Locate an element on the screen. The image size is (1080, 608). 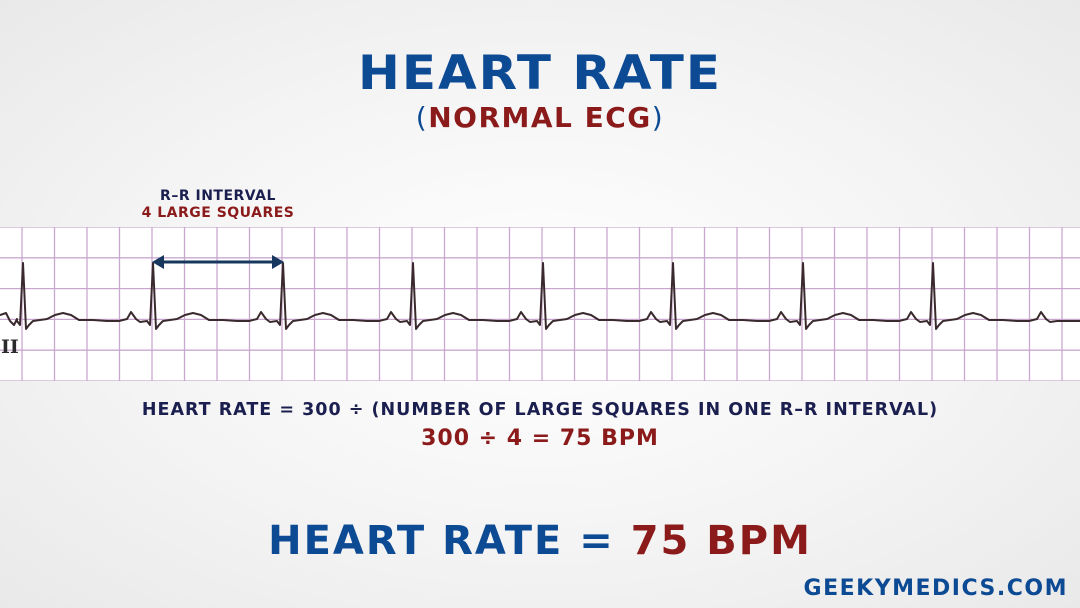
page-subtitle: (NORMAL ECG) is located at coordinates (540, 118).